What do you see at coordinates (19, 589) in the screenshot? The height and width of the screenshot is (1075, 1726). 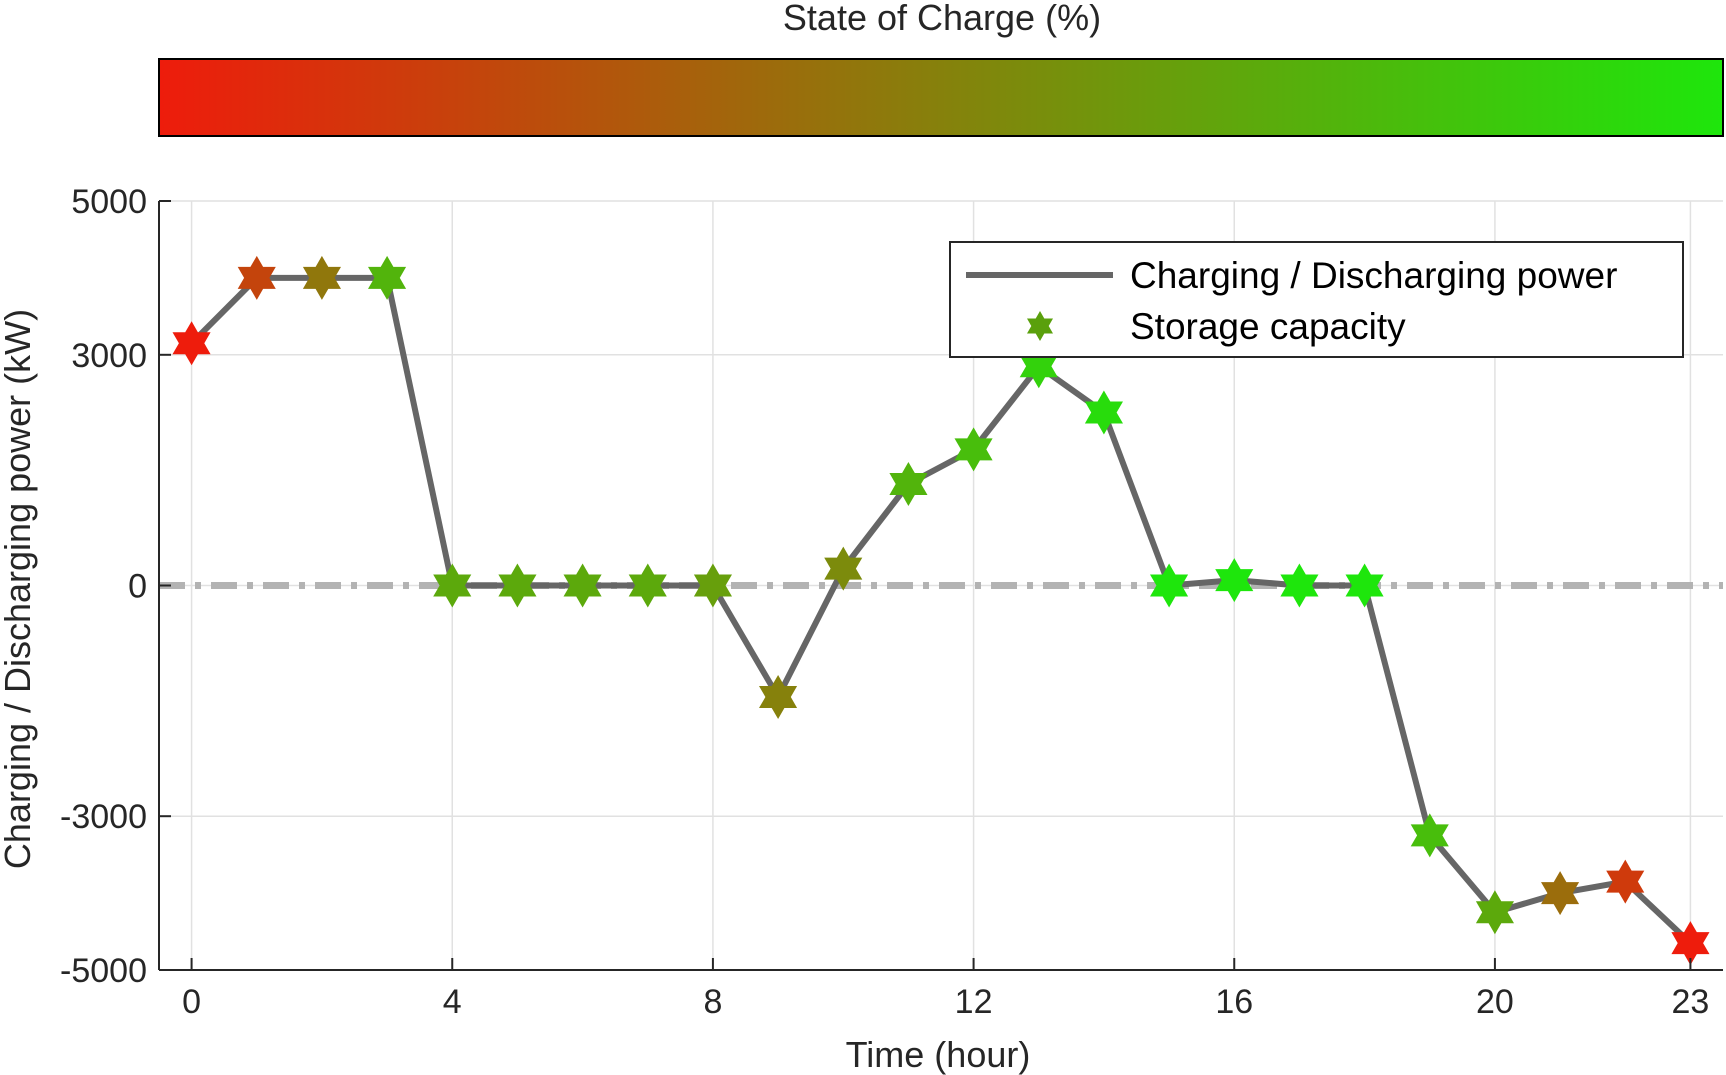 I see `y-axis-label: Charging / Discharging power (kW)` at bounding box center [19, 589].